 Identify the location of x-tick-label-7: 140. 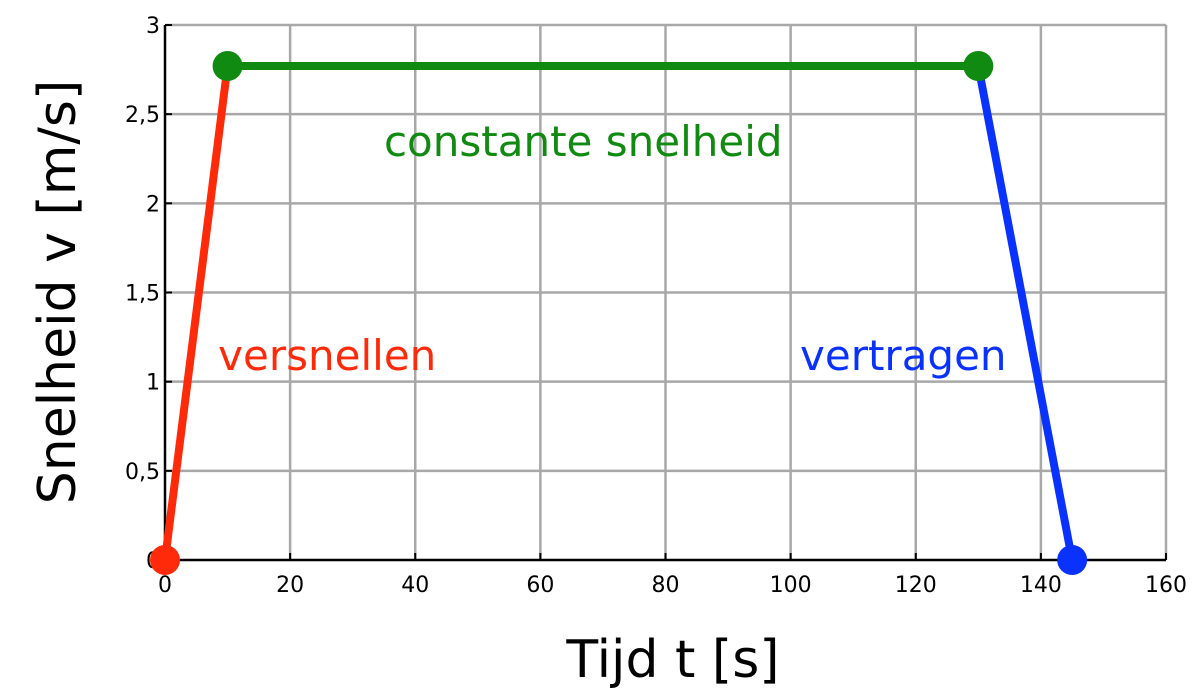
(1041, 585).